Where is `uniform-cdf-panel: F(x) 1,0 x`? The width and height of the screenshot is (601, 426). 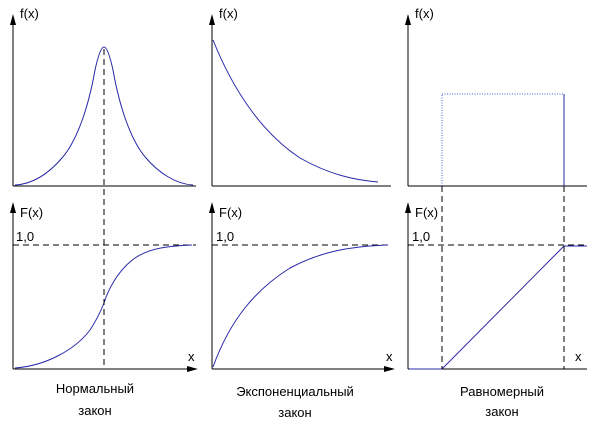 uniform-cdf-panel: F(x) 1,0 x is located at coordinates (496, 286).